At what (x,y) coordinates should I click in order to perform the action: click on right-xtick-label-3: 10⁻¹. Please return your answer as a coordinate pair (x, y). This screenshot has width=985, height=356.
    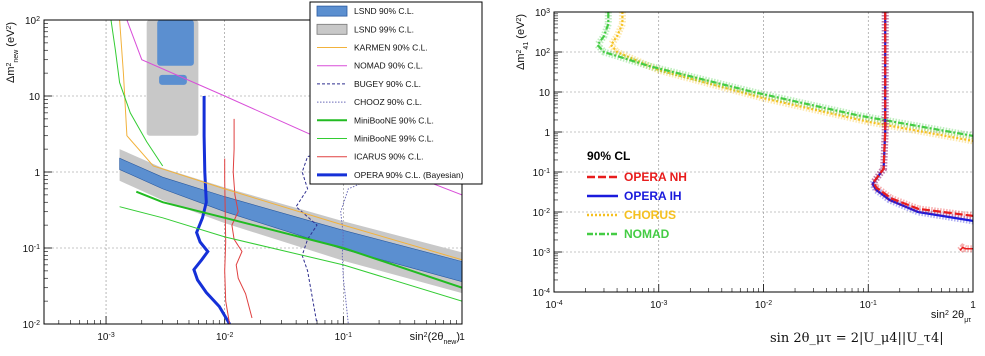
    Looking at the image, I should click on (868, 306).